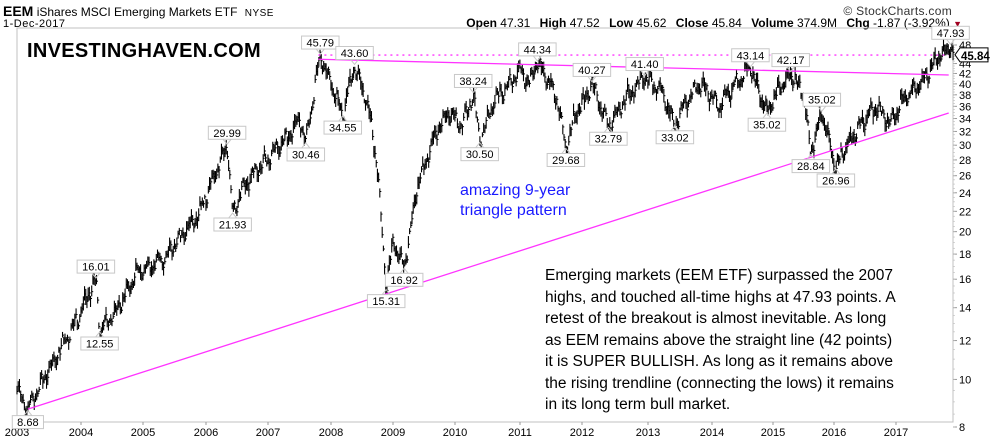  I want to click on watermark: INVESTINGHAVEN.COM, so click(144, 51).